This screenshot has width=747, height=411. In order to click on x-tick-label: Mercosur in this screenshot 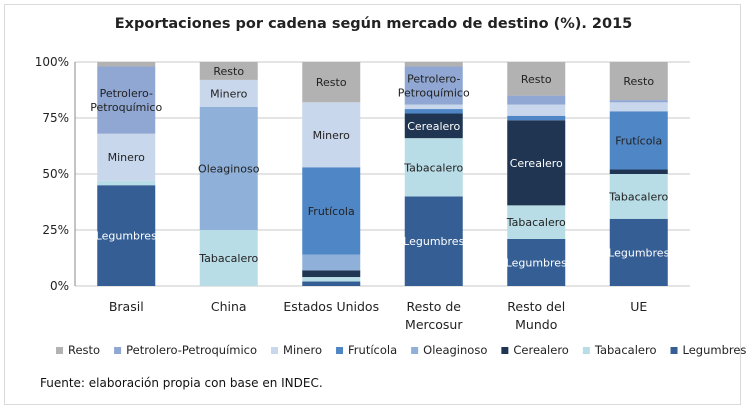, I will do `click(434, 324)`.